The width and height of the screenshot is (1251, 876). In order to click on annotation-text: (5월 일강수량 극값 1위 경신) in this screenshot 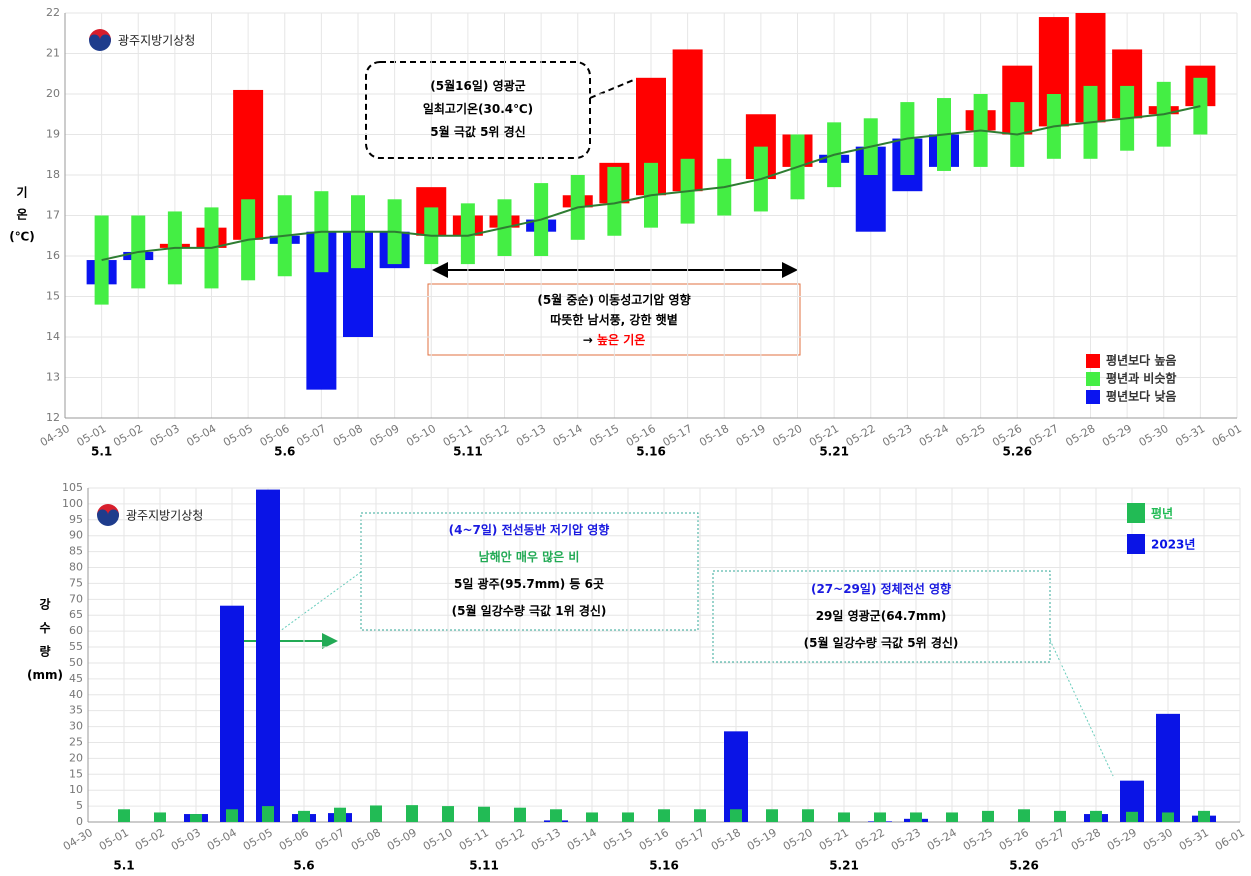, I will do `click(529, 610)`.